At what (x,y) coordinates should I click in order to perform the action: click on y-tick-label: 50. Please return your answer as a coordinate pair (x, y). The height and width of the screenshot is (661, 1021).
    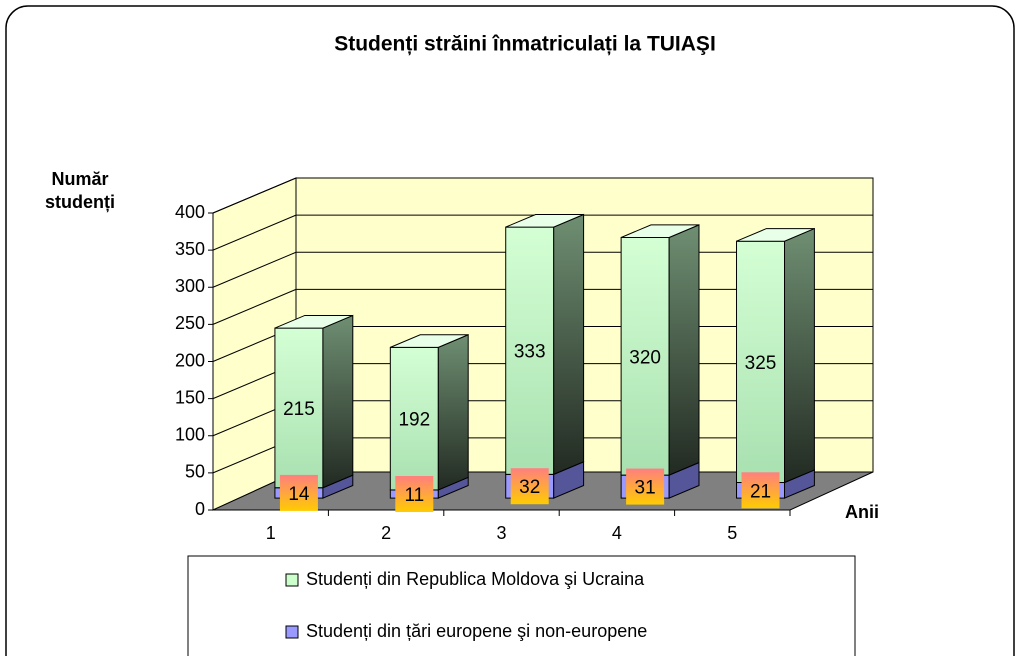
    Looking at the image, I should click on (195, 472).